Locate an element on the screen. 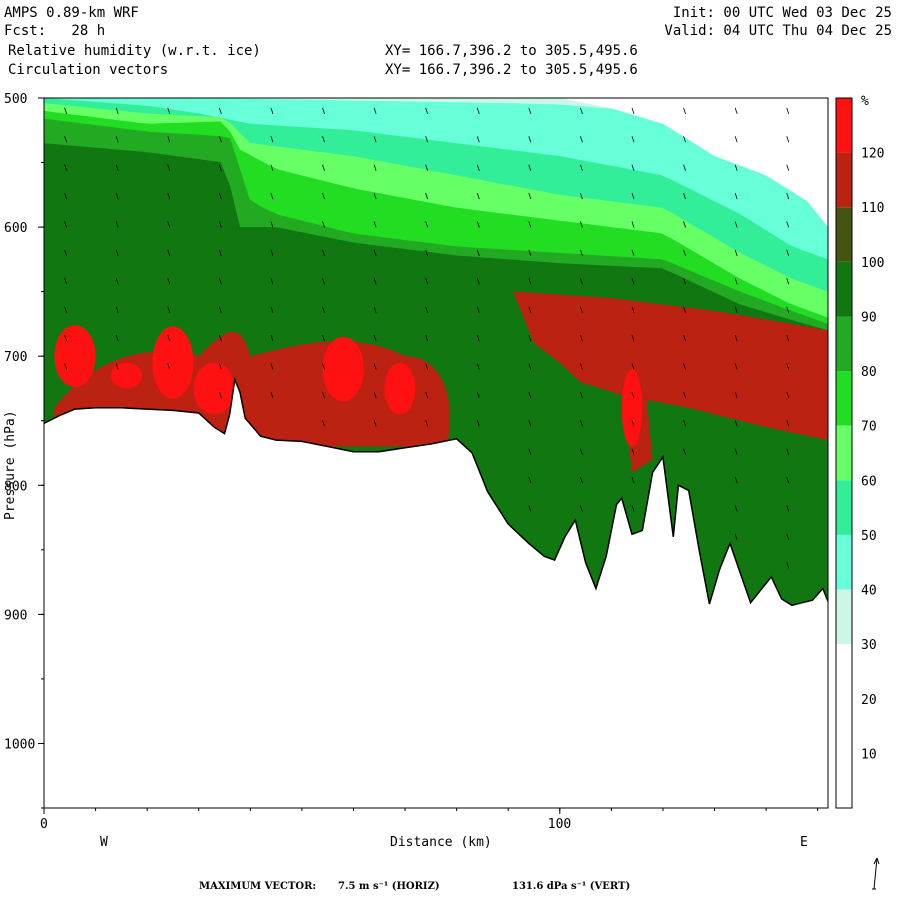 Image resolution: width=900 pixels, height=900 pixels. east-label: E is located at coordinates (804, 842).